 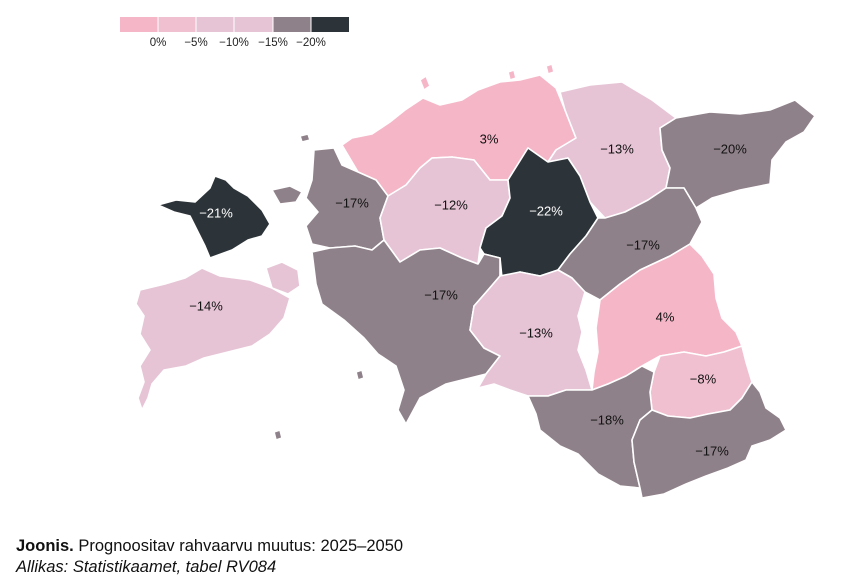 What do you see at coordinates (665, 316) in the screenshot?
I see `label-tartu: 4%` at bounding box center [665, 316].